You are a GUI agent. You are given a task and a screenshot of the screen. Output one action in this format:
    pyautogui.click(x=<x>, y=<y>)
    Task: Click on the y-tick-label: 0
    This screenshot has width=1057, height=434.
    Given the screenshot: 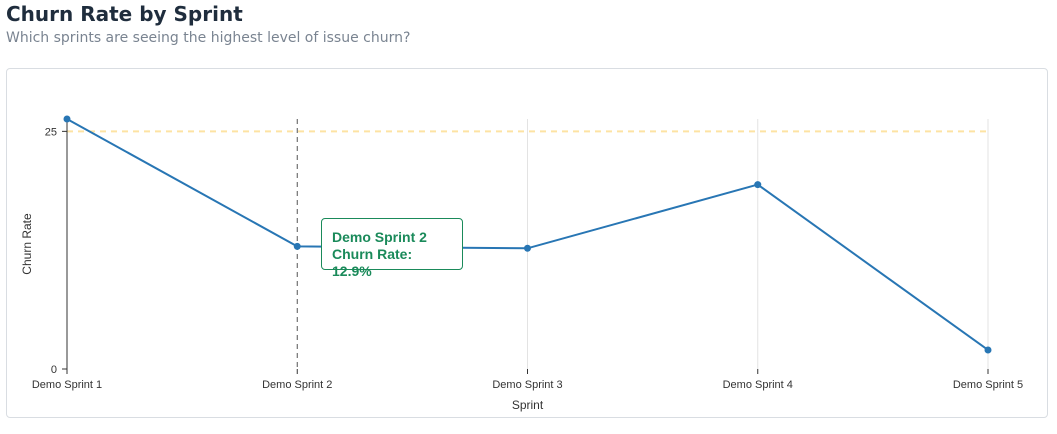 What is the action you would take?
    pyautogui.click(x=54, y=370)
    